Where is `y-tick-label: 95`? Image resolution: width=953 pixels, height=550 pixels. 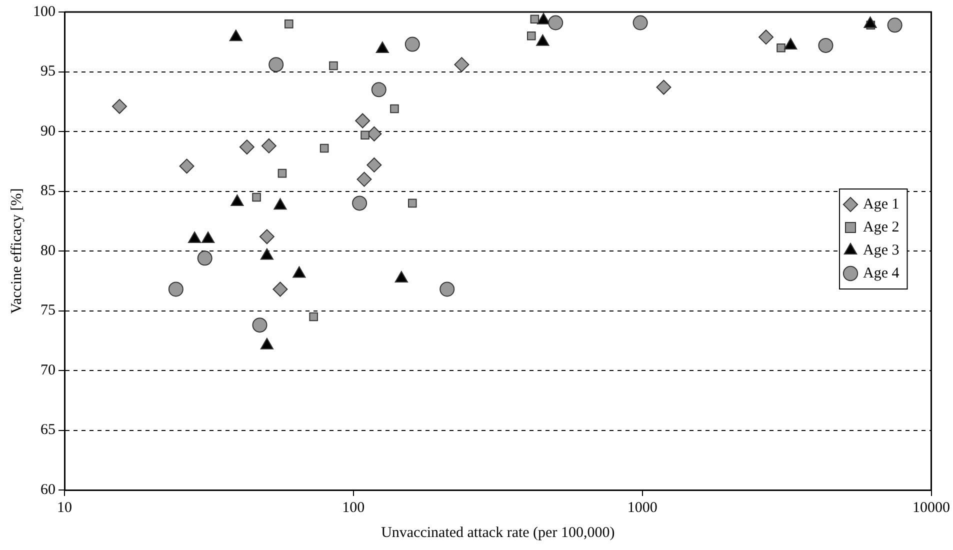 y-tick-label: 95 is located at coordinates (48, 72).